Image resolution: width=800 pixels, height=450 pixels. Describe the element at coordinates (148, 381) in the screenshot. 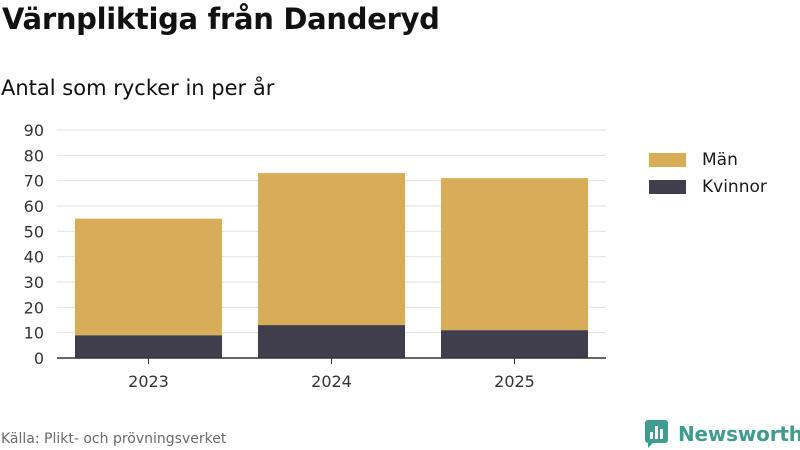

I see `x-tick-label-2023: 2023` at that location.